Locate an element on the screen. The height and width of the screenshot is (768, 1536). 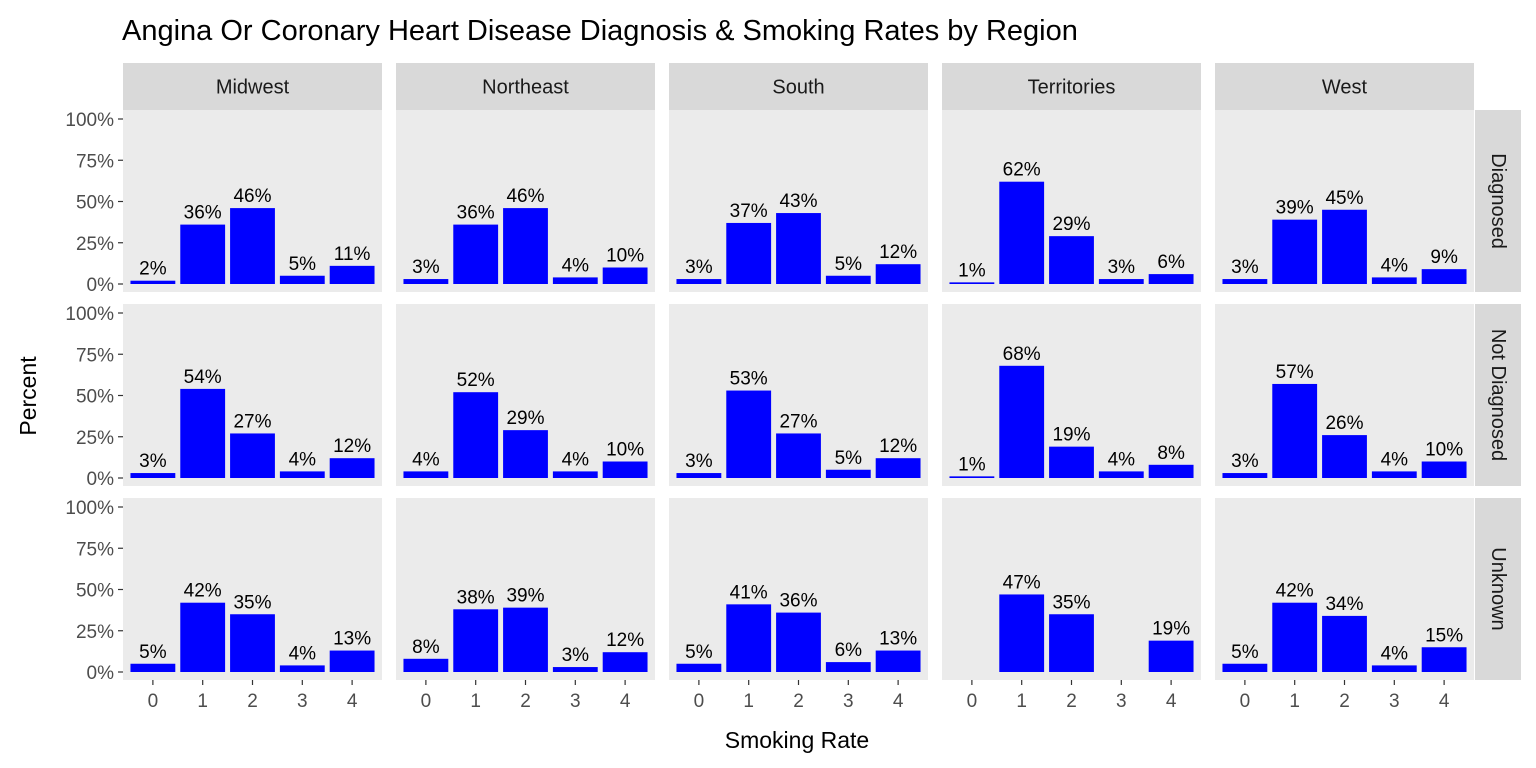
strip-label-diagnosed: Diagnosed is located at coordinates (1498, 201).